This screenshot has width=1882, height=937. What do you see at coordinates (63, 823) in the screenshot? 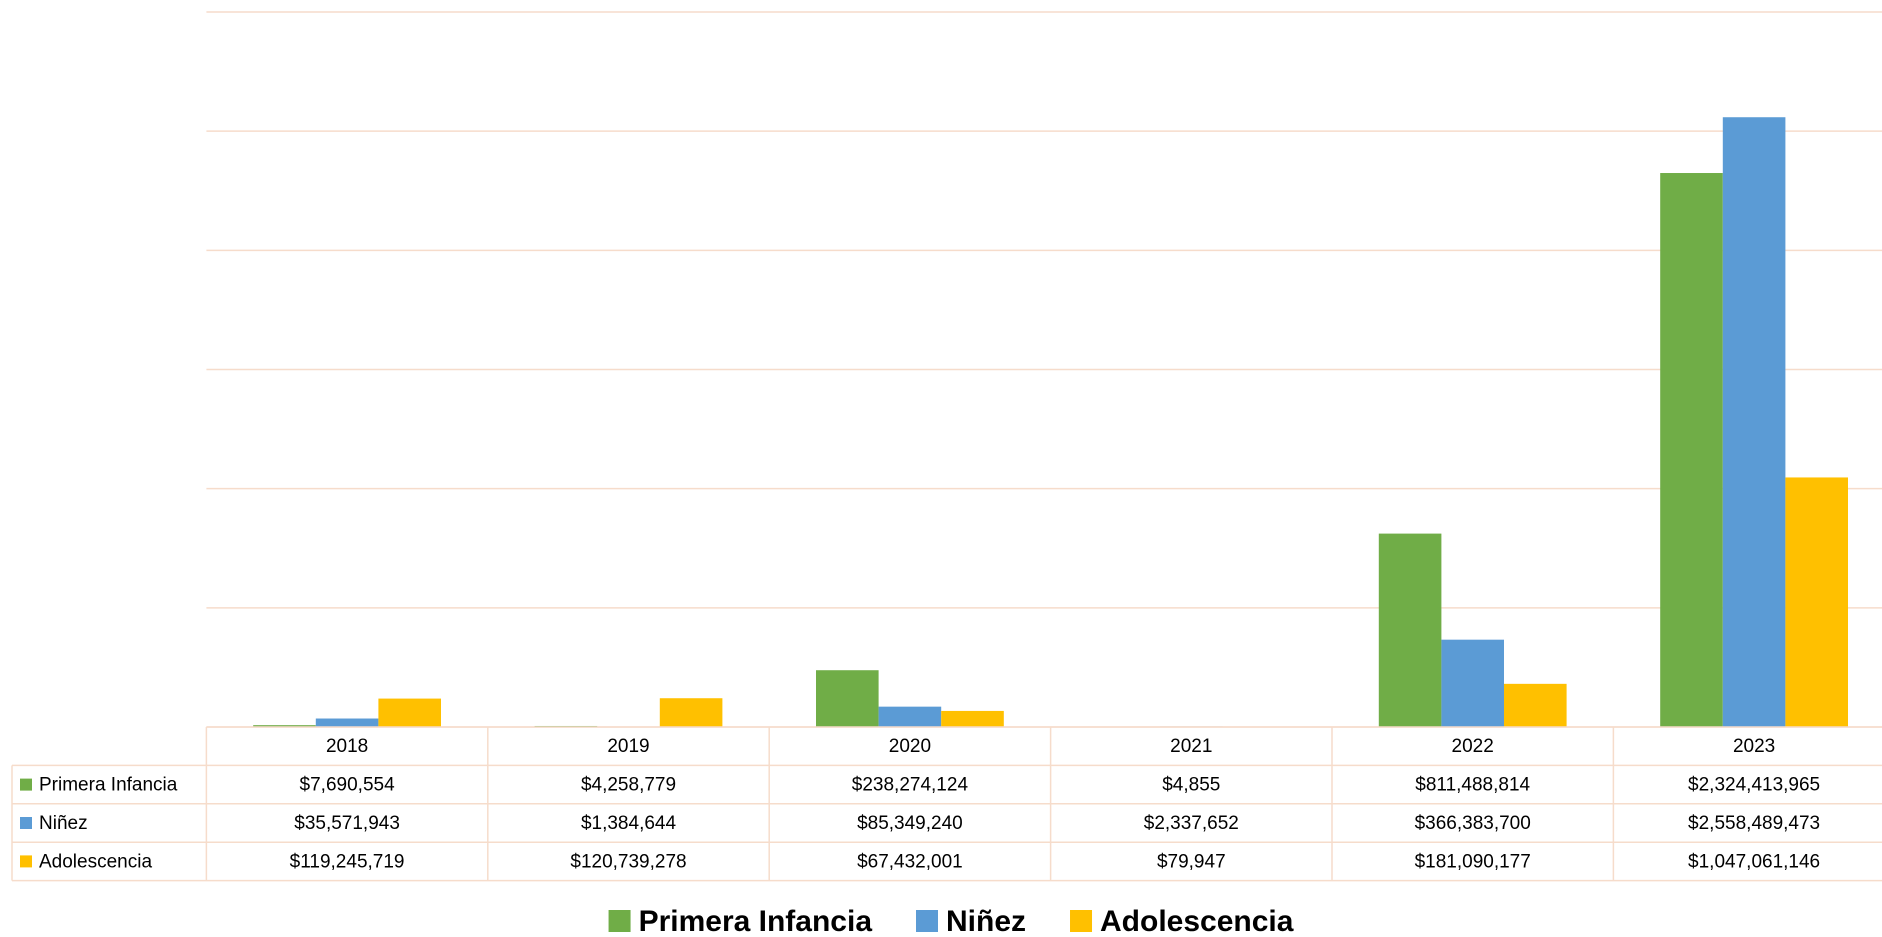
I see `table-series-name: Niñez` at bounding box center [63, 823].